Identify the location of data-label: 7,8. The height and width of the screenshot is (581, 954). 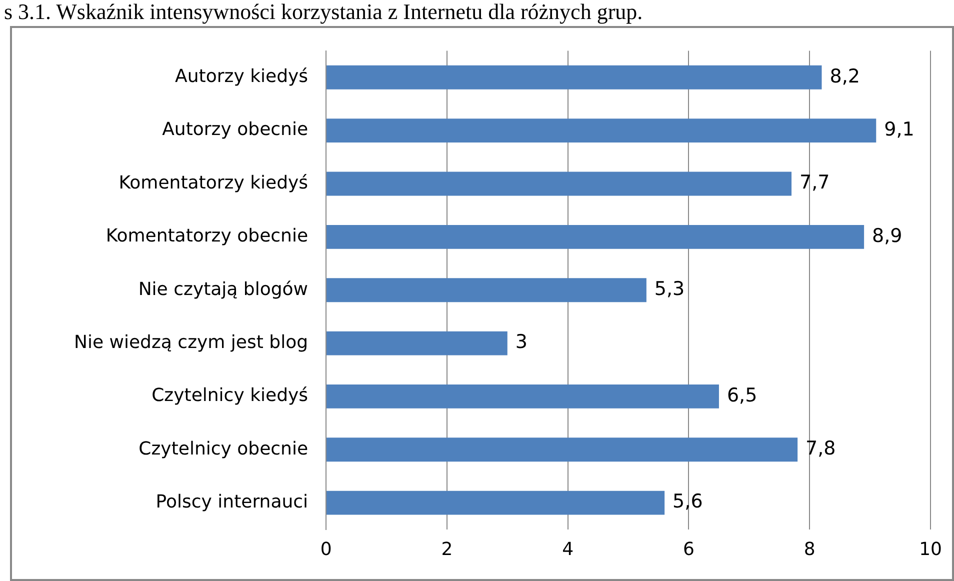
(821, 449).